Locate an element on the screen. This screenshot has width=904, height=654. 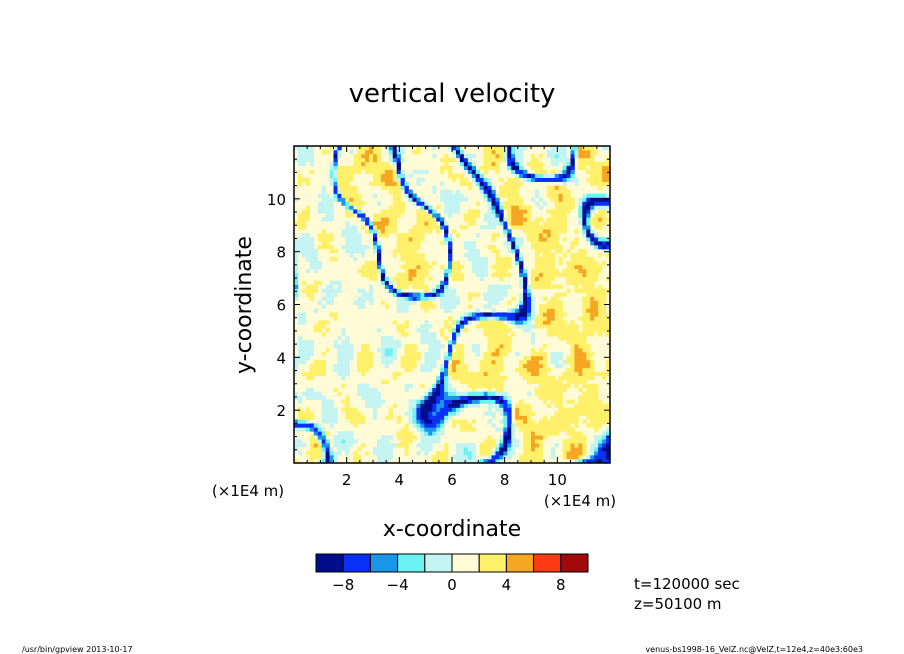
colorbar-tick-label: −8 is located at coordinates (343, 585).